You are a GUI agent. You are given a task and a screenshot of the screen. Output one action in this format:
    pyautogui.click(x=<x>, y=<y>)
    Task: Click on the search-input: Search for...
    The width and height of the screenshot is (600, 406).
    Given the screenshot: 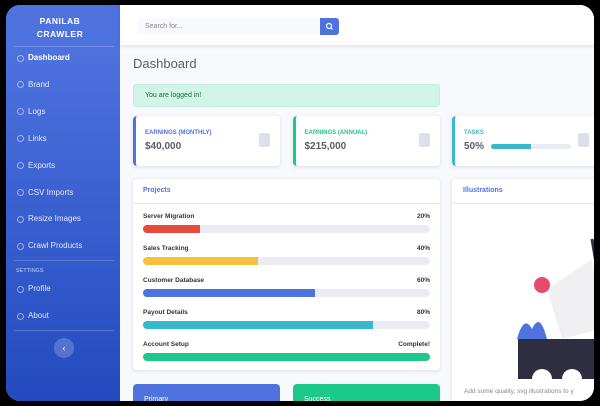 What is the action you would take?
    pyautogui.click(x=229, y=26)
    